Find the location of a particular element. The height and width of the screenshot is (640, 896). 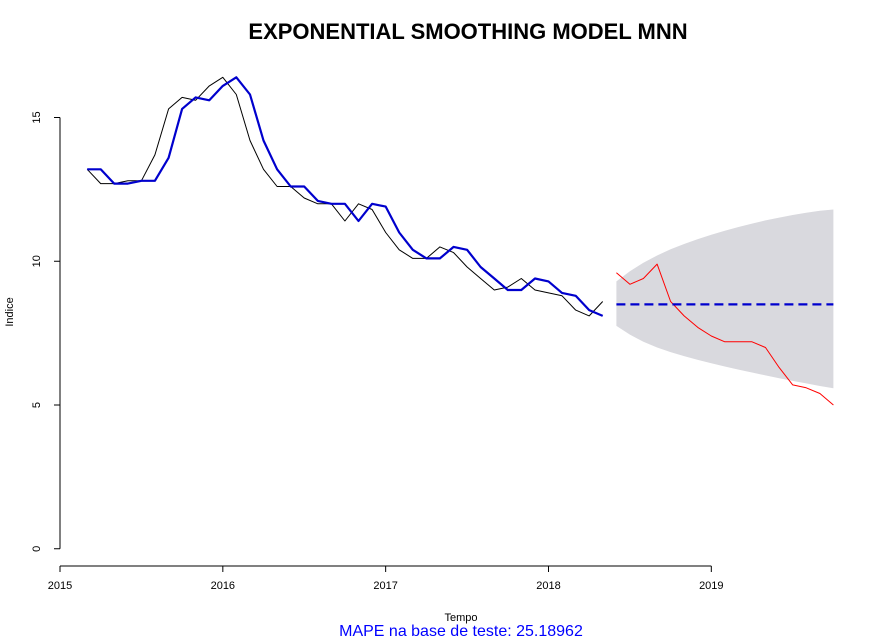

x-tick-label: 2016 is located at coordinates (223, 586).